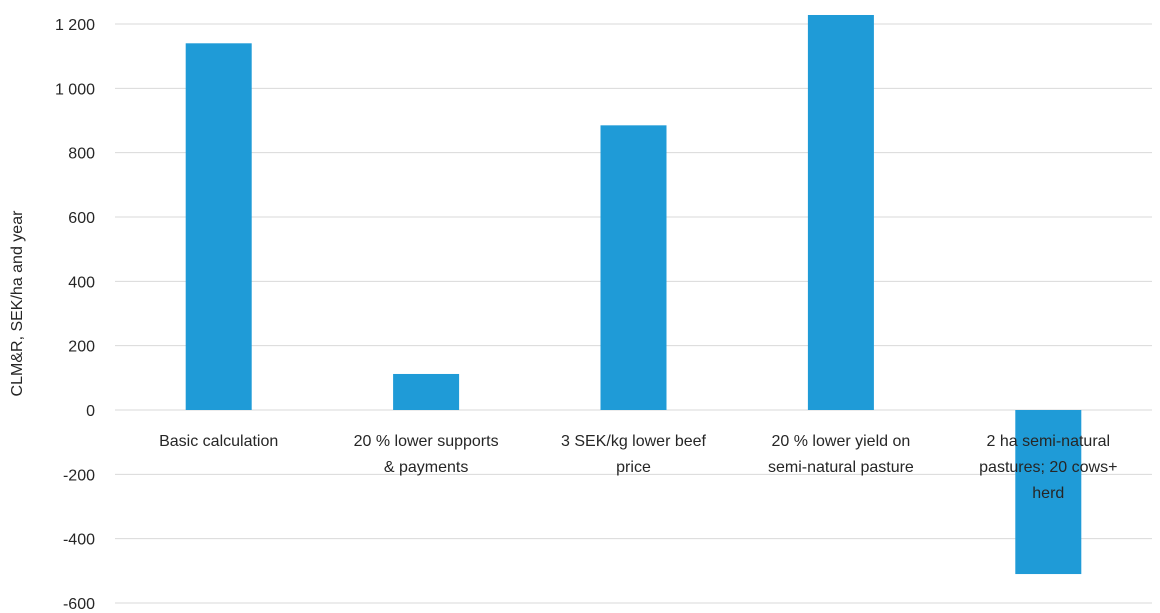 The image size is (1160, 613). Describe the element at coordinates (81, 347) in the screenshot. I see `y-tick-label: 200` at that location.